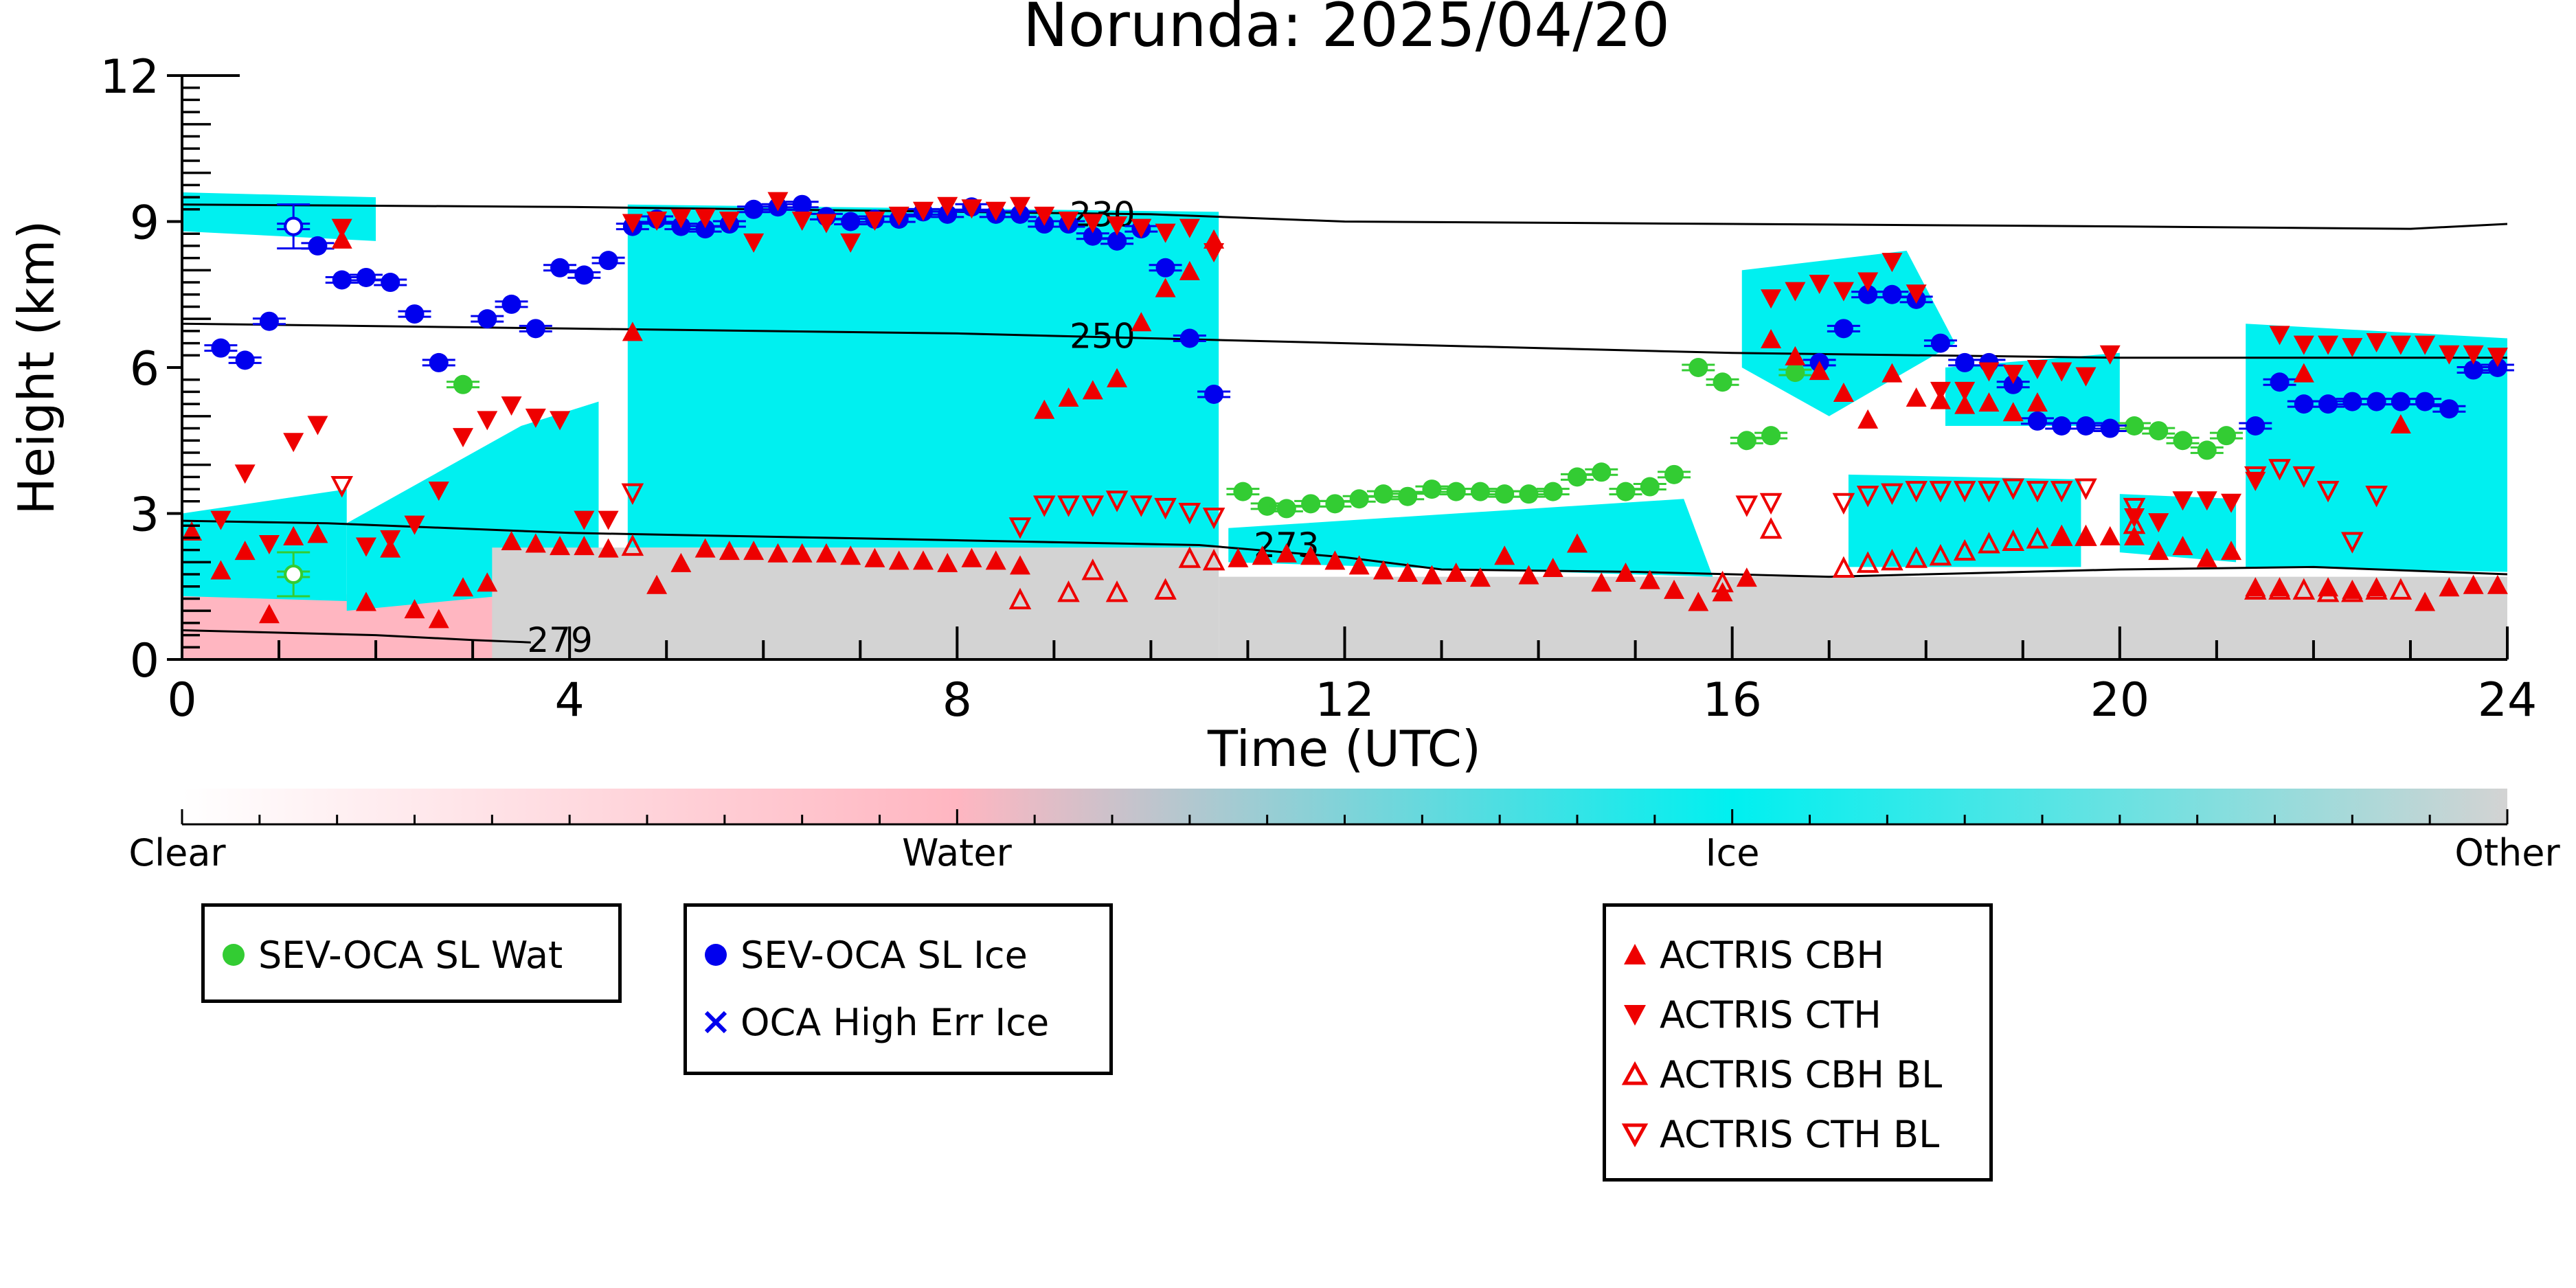 The height and width of the screenshot is (1288, 2576). I want to click on triangle-down-icon, so click(1635, 1015).